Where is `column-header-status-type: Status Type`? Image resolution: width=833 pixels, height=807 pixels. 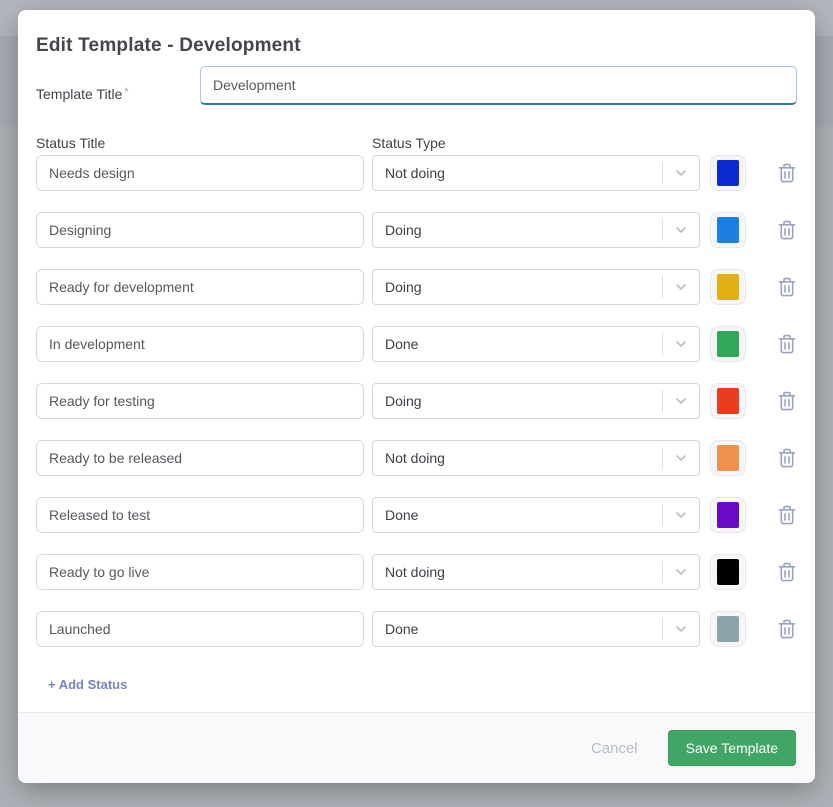
column-header-status-type: Status Type is located at coordinates (409, 143).